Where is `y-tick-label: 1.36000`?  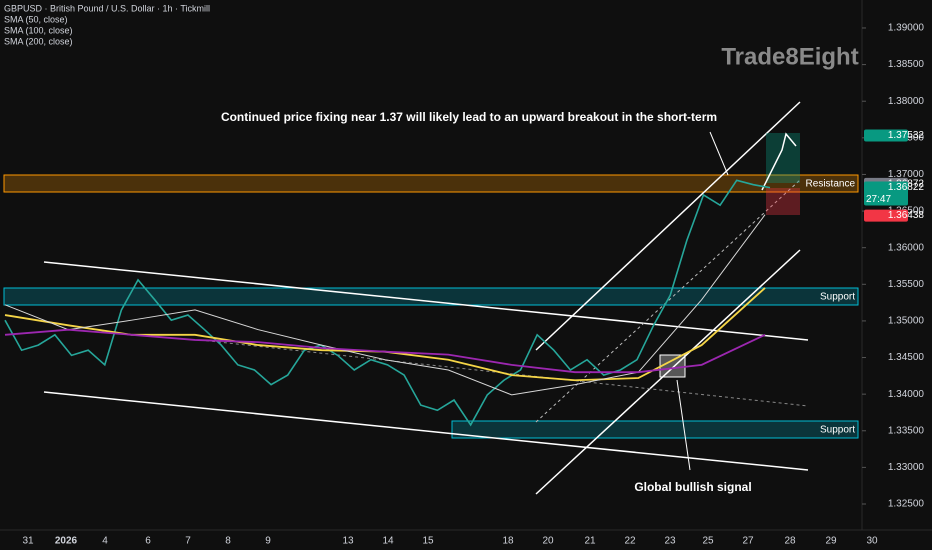 y-tick-label: 1.36000 is located at coordinates (906, 247).